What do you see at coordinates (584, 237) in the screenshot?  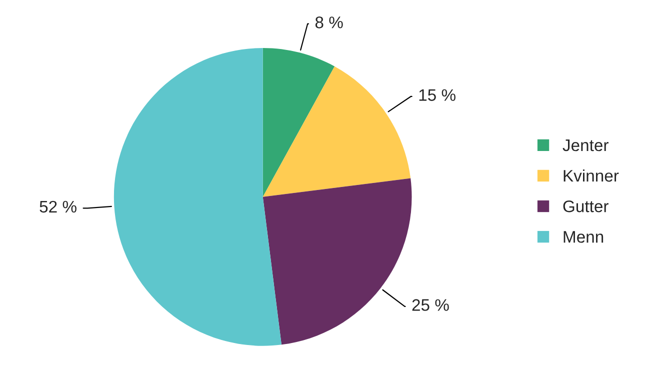 I see `legend-label: Menn` at bounding box center [584, 237].